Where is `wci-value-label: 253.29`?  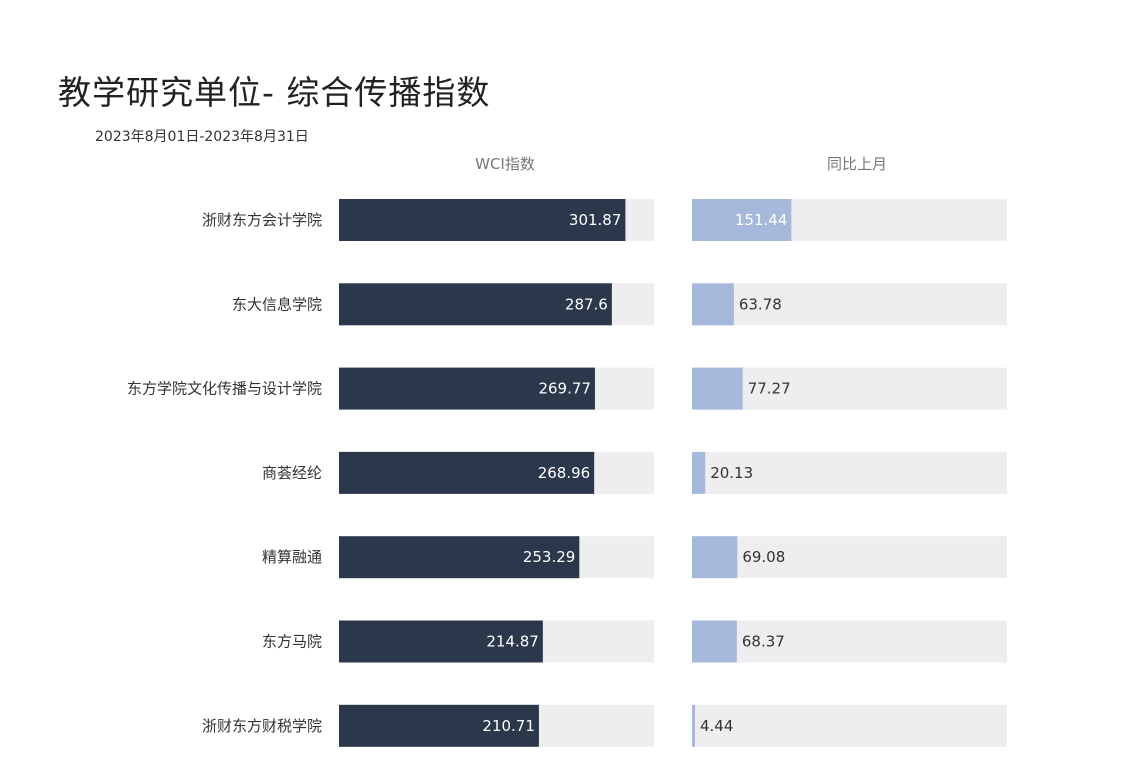 wci-value-label: 253.29 is located at coordinates (549, 557).